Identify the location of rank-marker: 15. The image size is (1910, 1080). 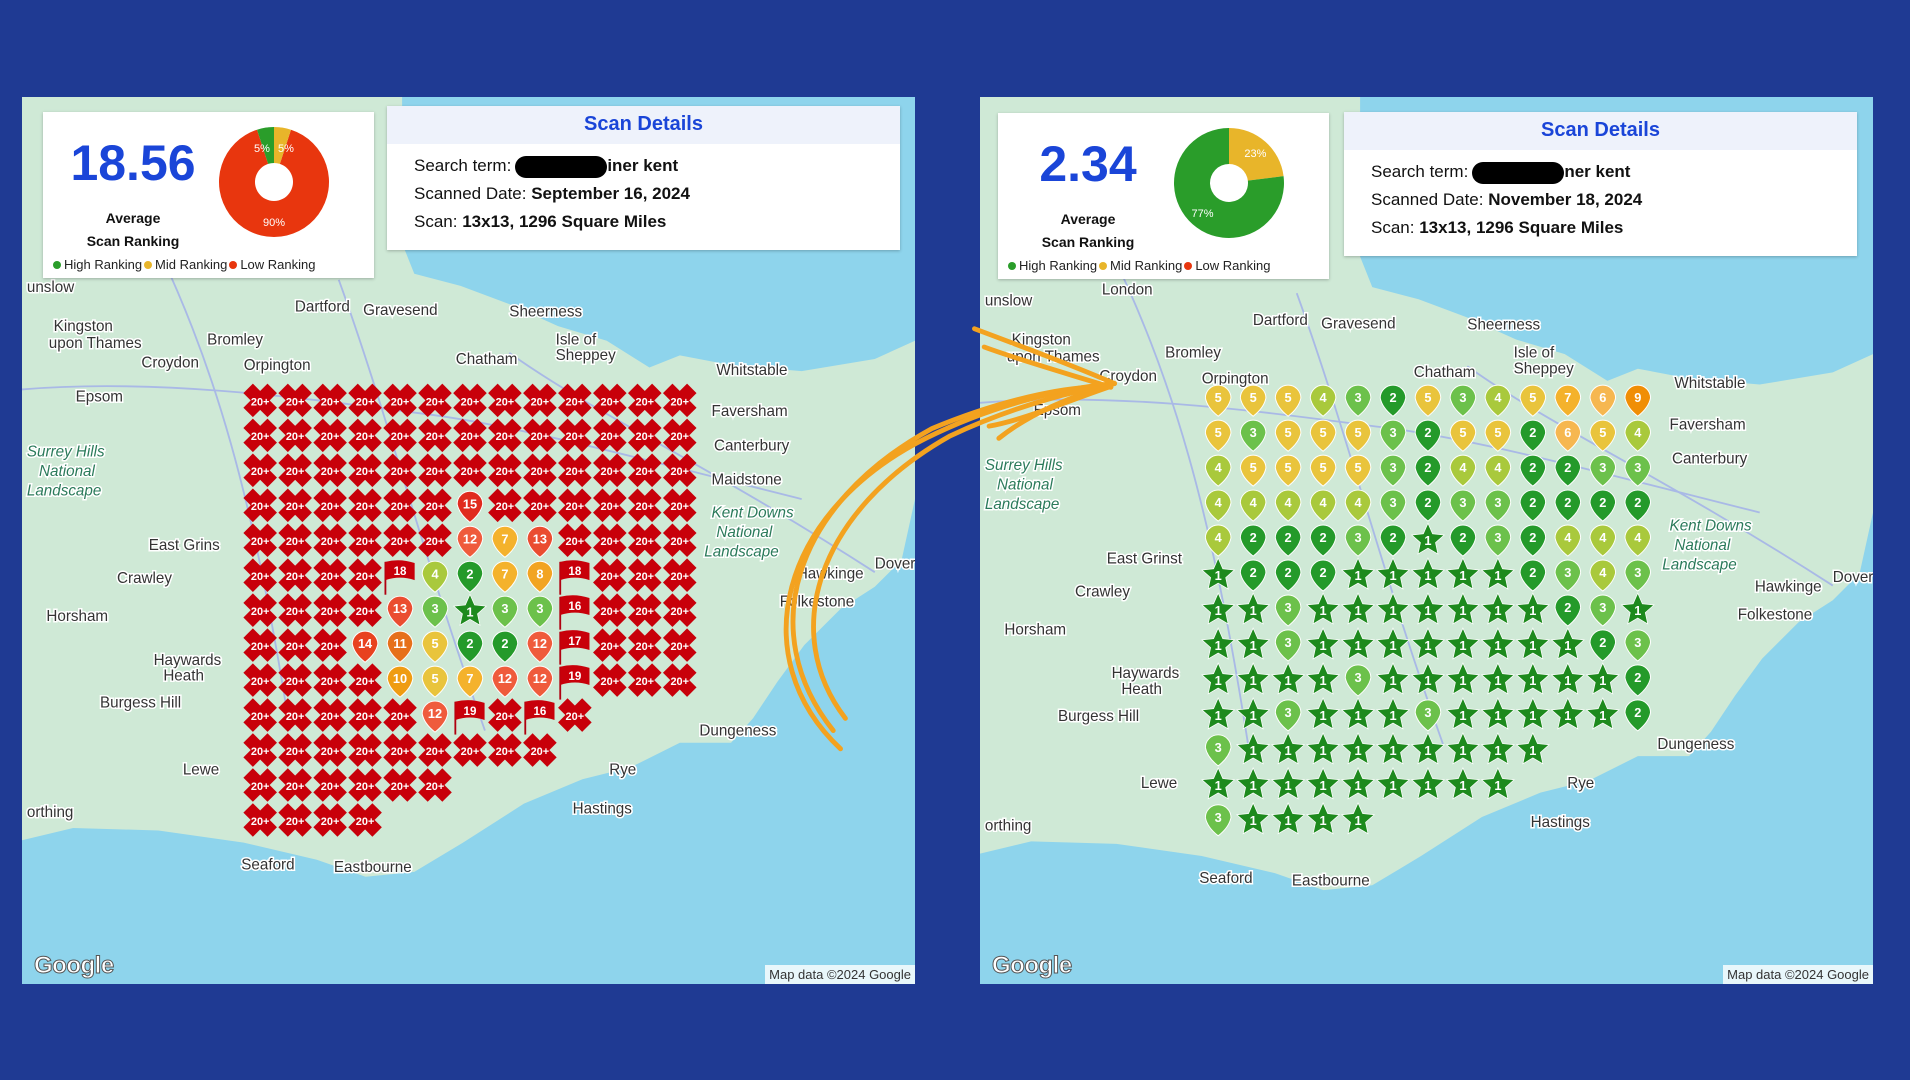
(470, 506).